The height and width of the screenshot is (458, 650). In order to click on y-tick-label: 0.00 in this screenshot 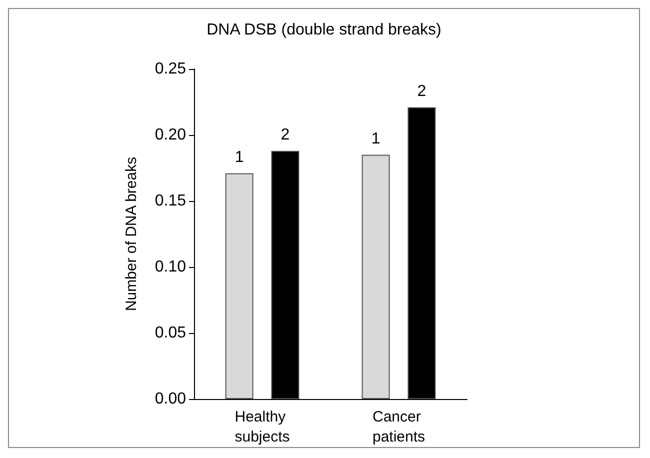, I will do `click(170, 399)`.